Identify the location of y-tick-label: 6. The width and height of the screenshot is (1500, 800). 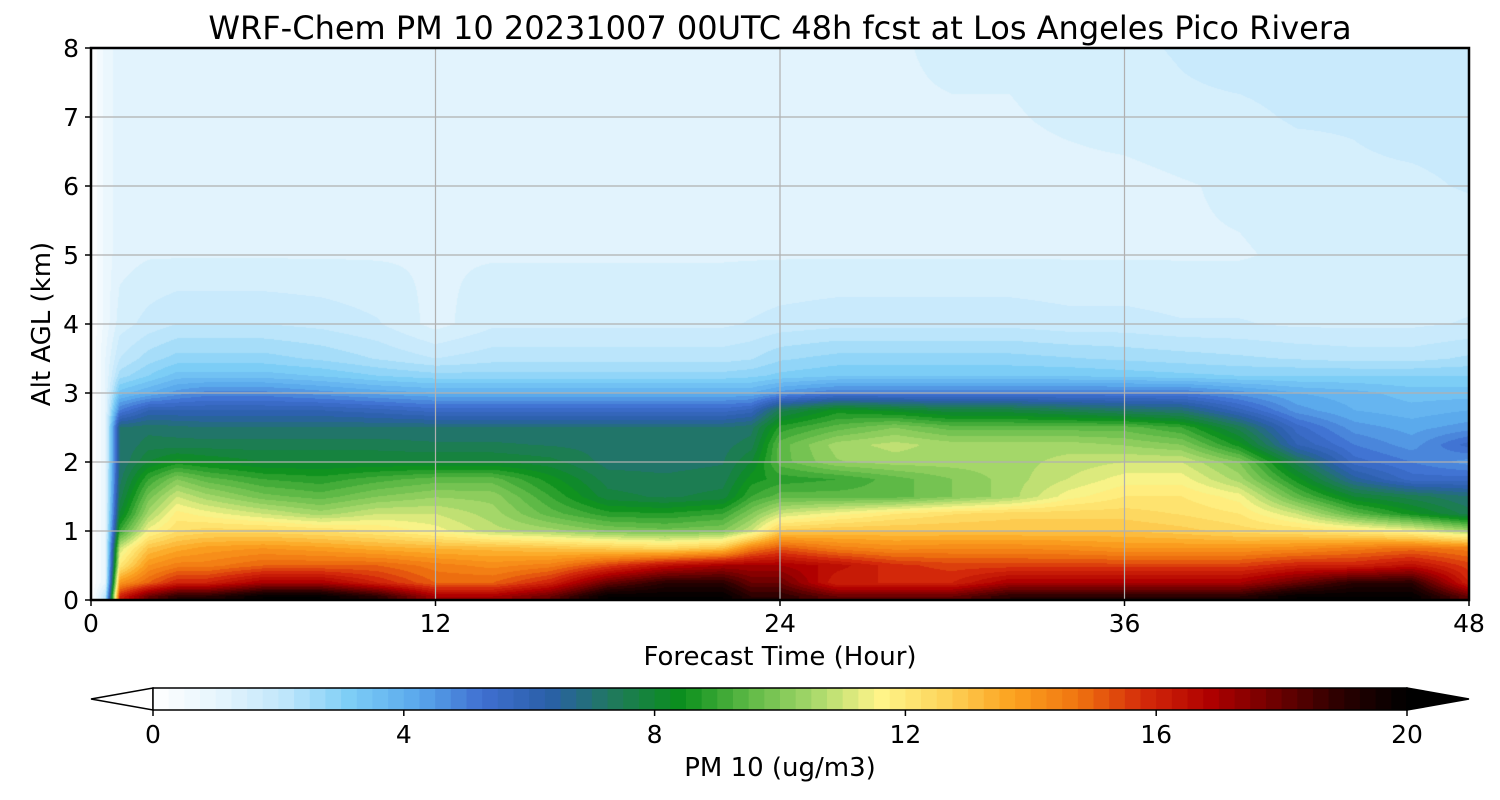
(71, 186).